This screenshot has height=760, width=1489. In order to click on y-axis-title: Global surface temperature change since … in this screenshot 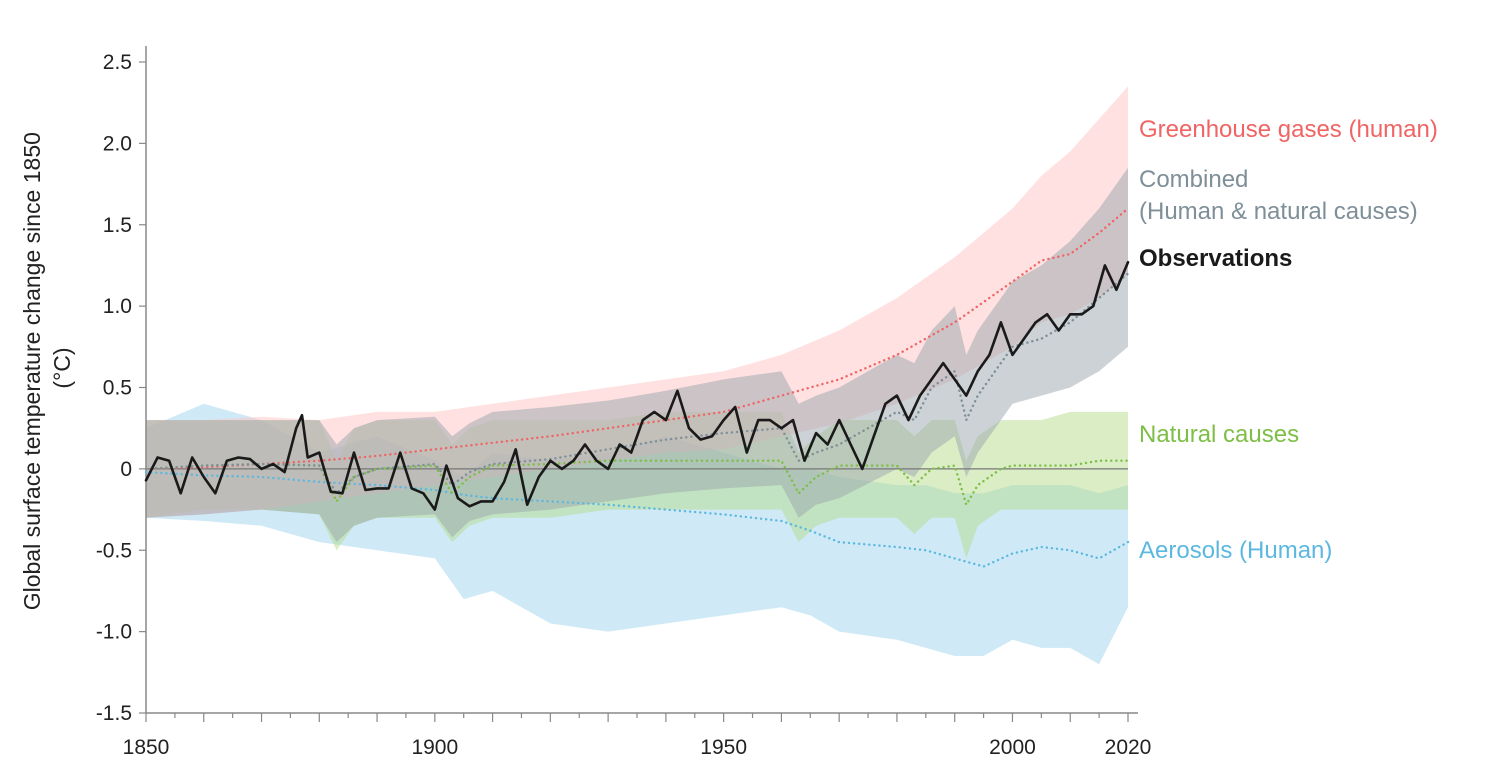, I will do `click(47, 368)`.